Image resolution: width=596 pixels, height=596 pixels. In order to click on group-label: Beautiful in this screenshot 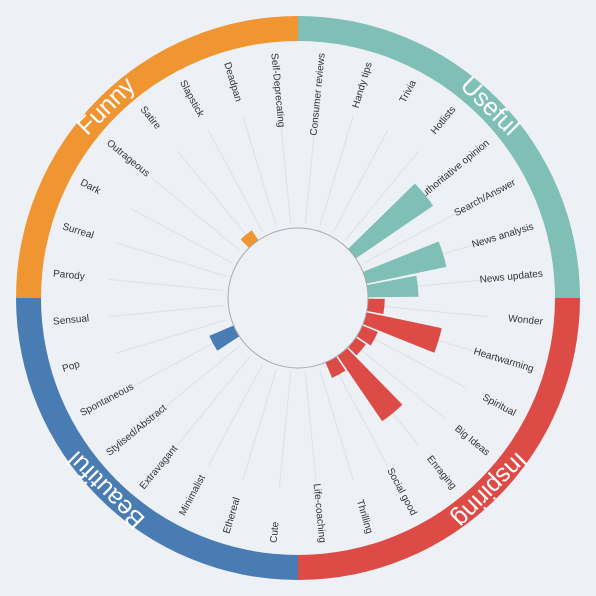, I will do `click(106, 490)`.